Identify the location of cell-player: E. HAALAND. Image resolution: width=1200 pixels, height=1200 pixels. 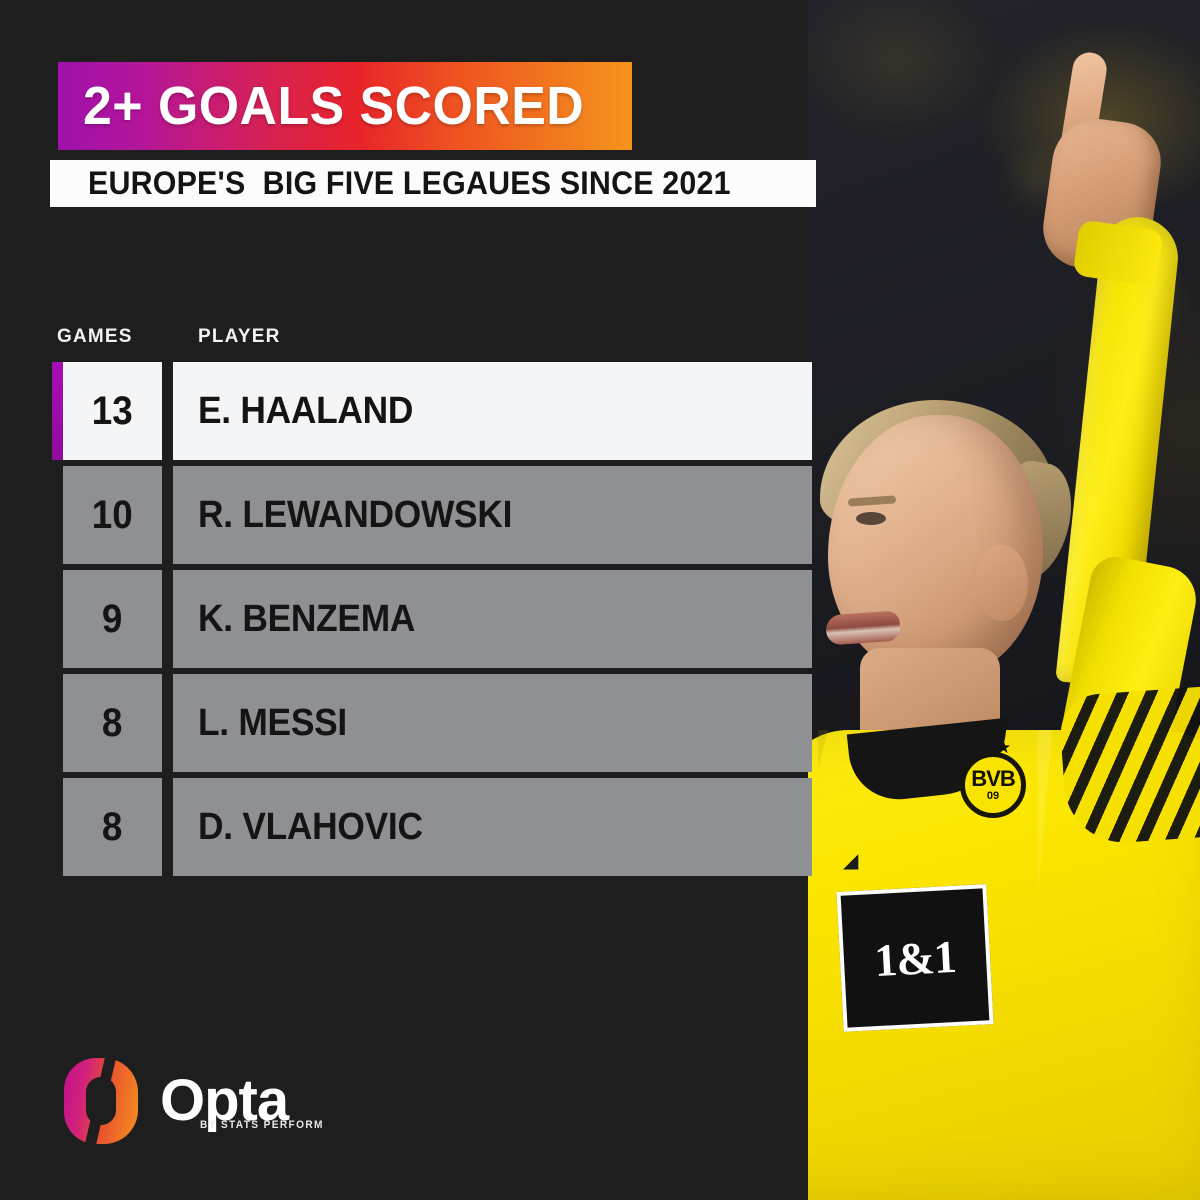
(492, 411).